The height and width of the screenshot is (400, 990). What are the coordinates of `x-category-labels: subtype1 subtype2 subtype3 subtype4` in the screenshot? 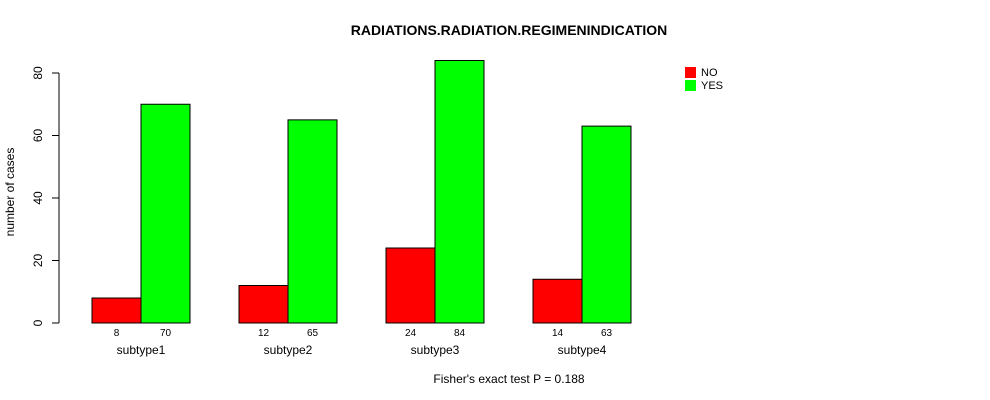 It's located at (362, 350).